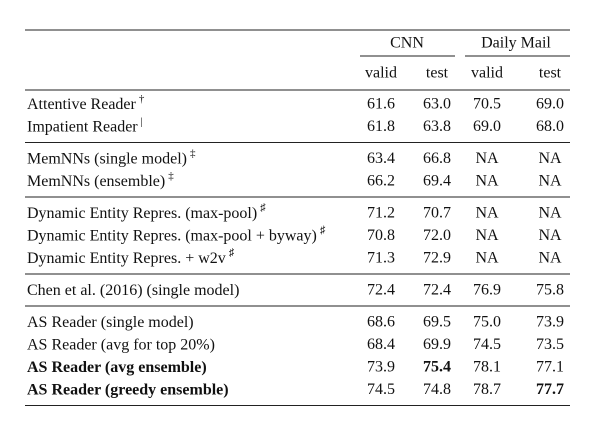 The width and height of the screenshot is (592, 421). Describe the element at coordinates (437, 126) in the screenshot. I see `score: 63.8` at that location.